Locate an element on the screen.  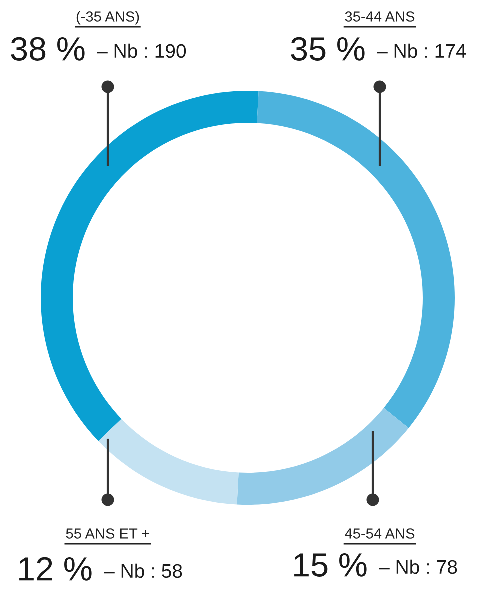
slice-label: 45-54 ANS is located at coordinates (380, 533).